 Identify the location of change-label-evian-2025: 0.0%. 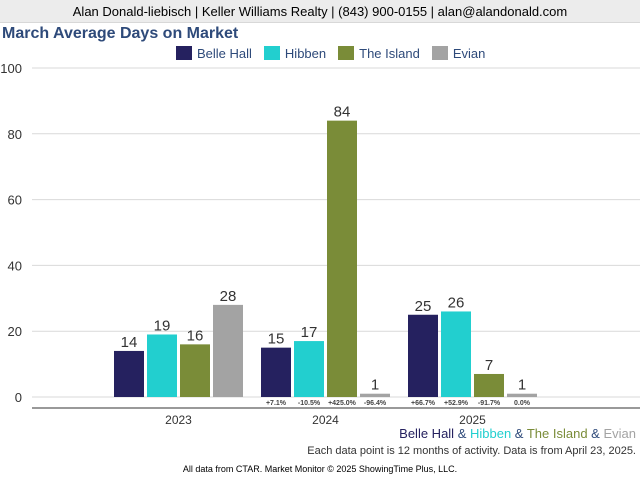
(522, 403).